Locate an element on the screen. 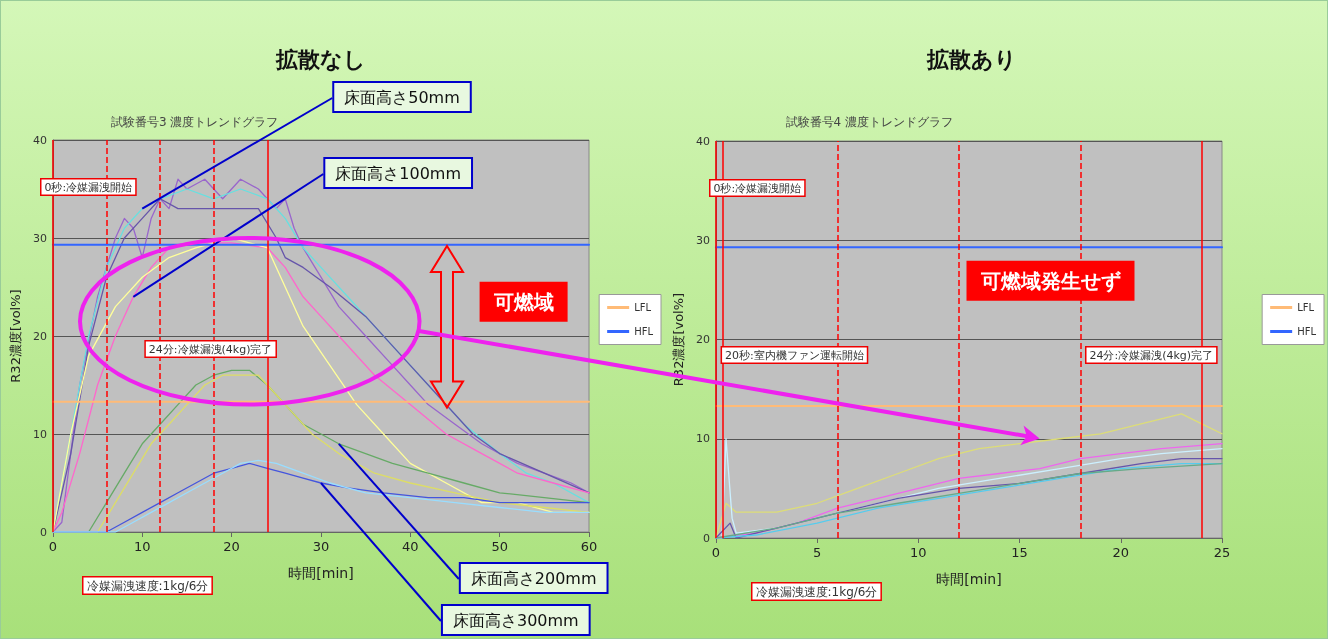 This screenshot has width=1328, height=639. chart-title: 拡散なし is located at coordinates (320, 59).